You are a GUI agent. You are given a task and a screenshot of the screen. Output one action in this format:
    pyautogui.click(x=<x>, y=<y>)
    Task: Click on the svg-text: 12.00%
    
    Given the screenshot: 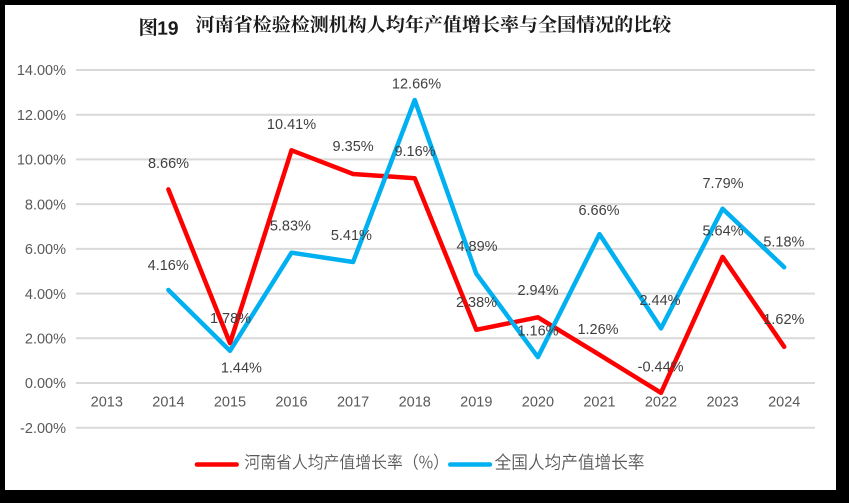 What is the action you would take?
    pyautogui.click(x=41, y=116)
    